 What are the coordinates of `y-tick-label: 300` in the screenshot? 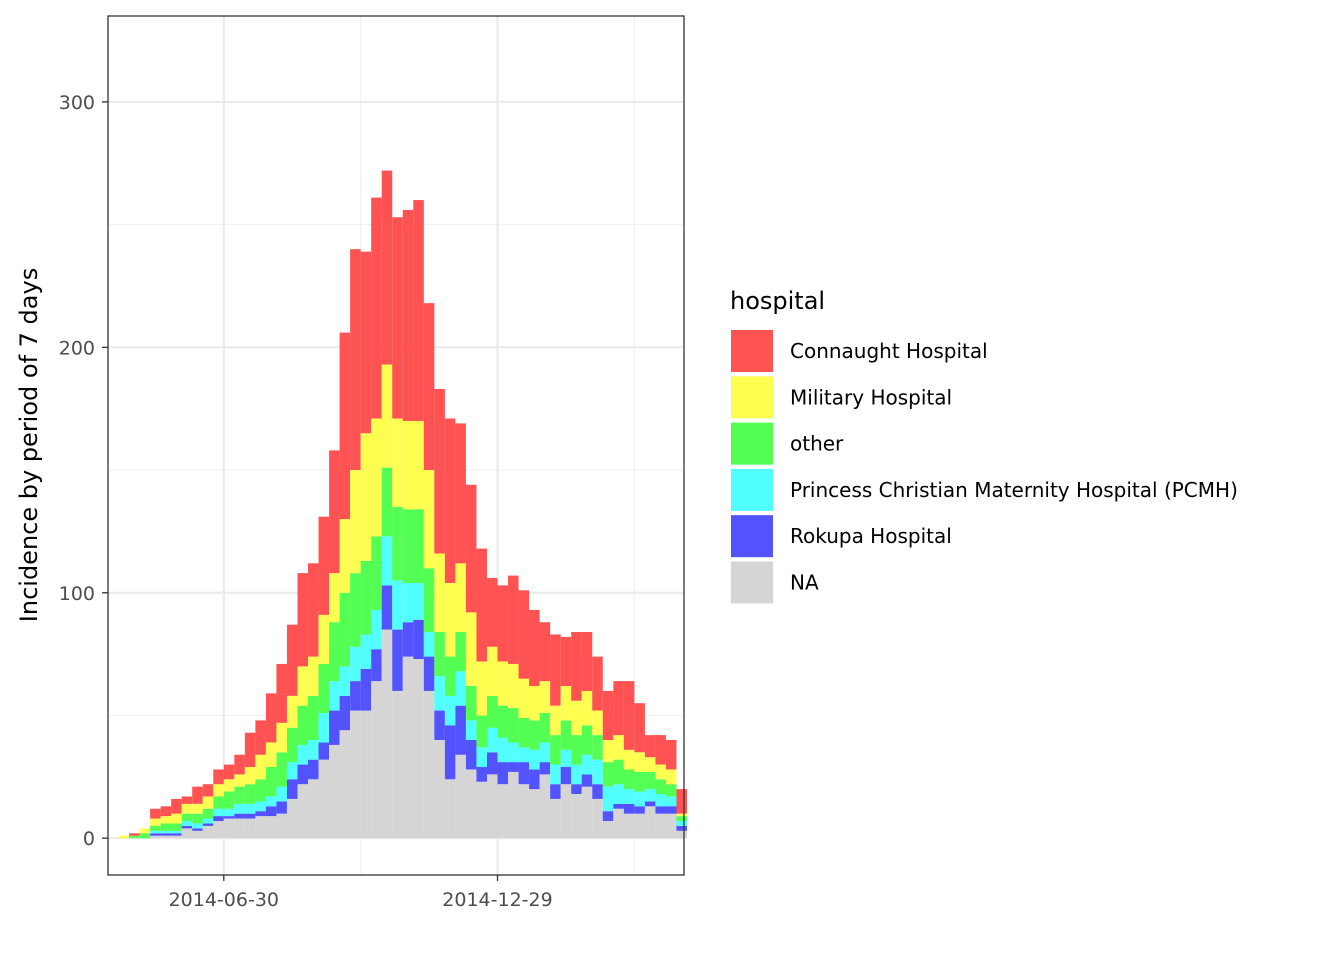 It's located at (77, 103).